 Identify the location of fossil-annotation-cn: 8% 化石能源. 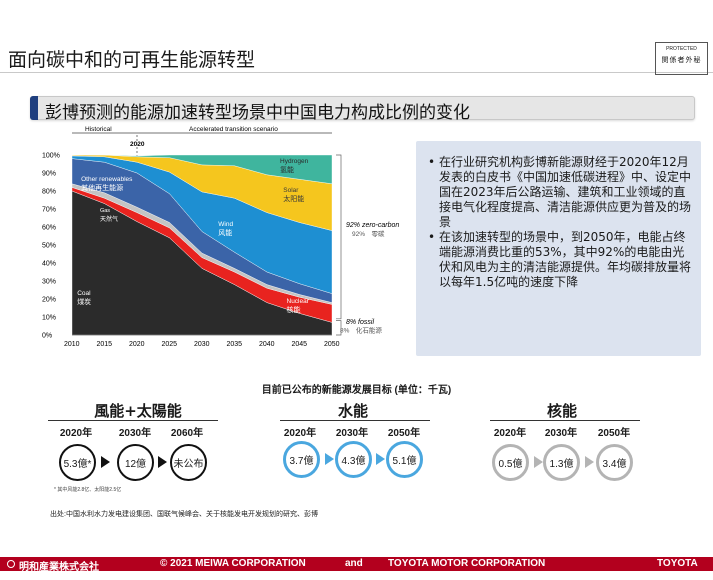
(361, 329).